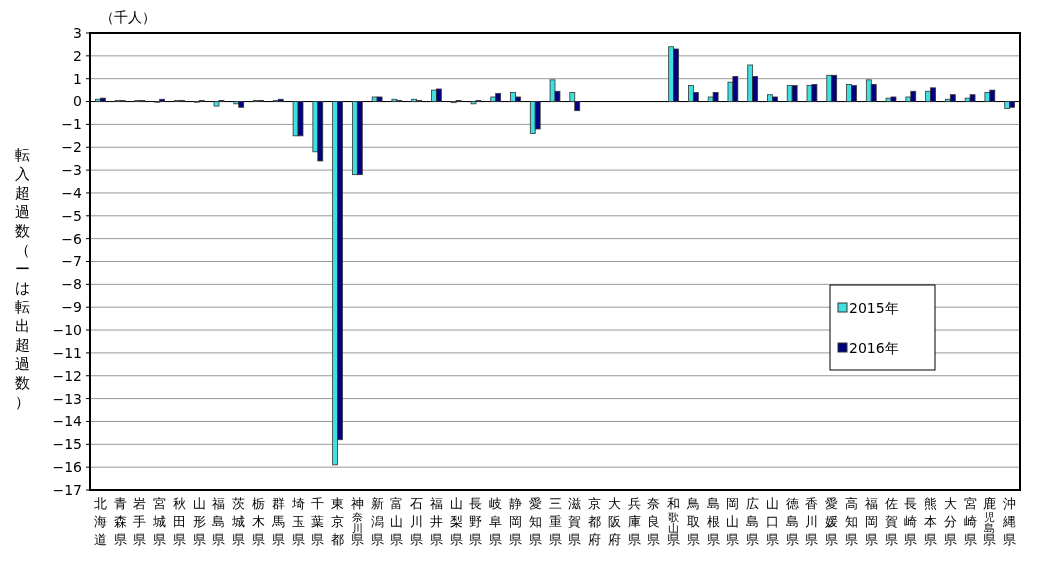 This screenshot has height=564, width=1052. Describe the element at coordinates (496, 521) in the screenshot. I see `x-tick-label: 岐阜県` at that location.